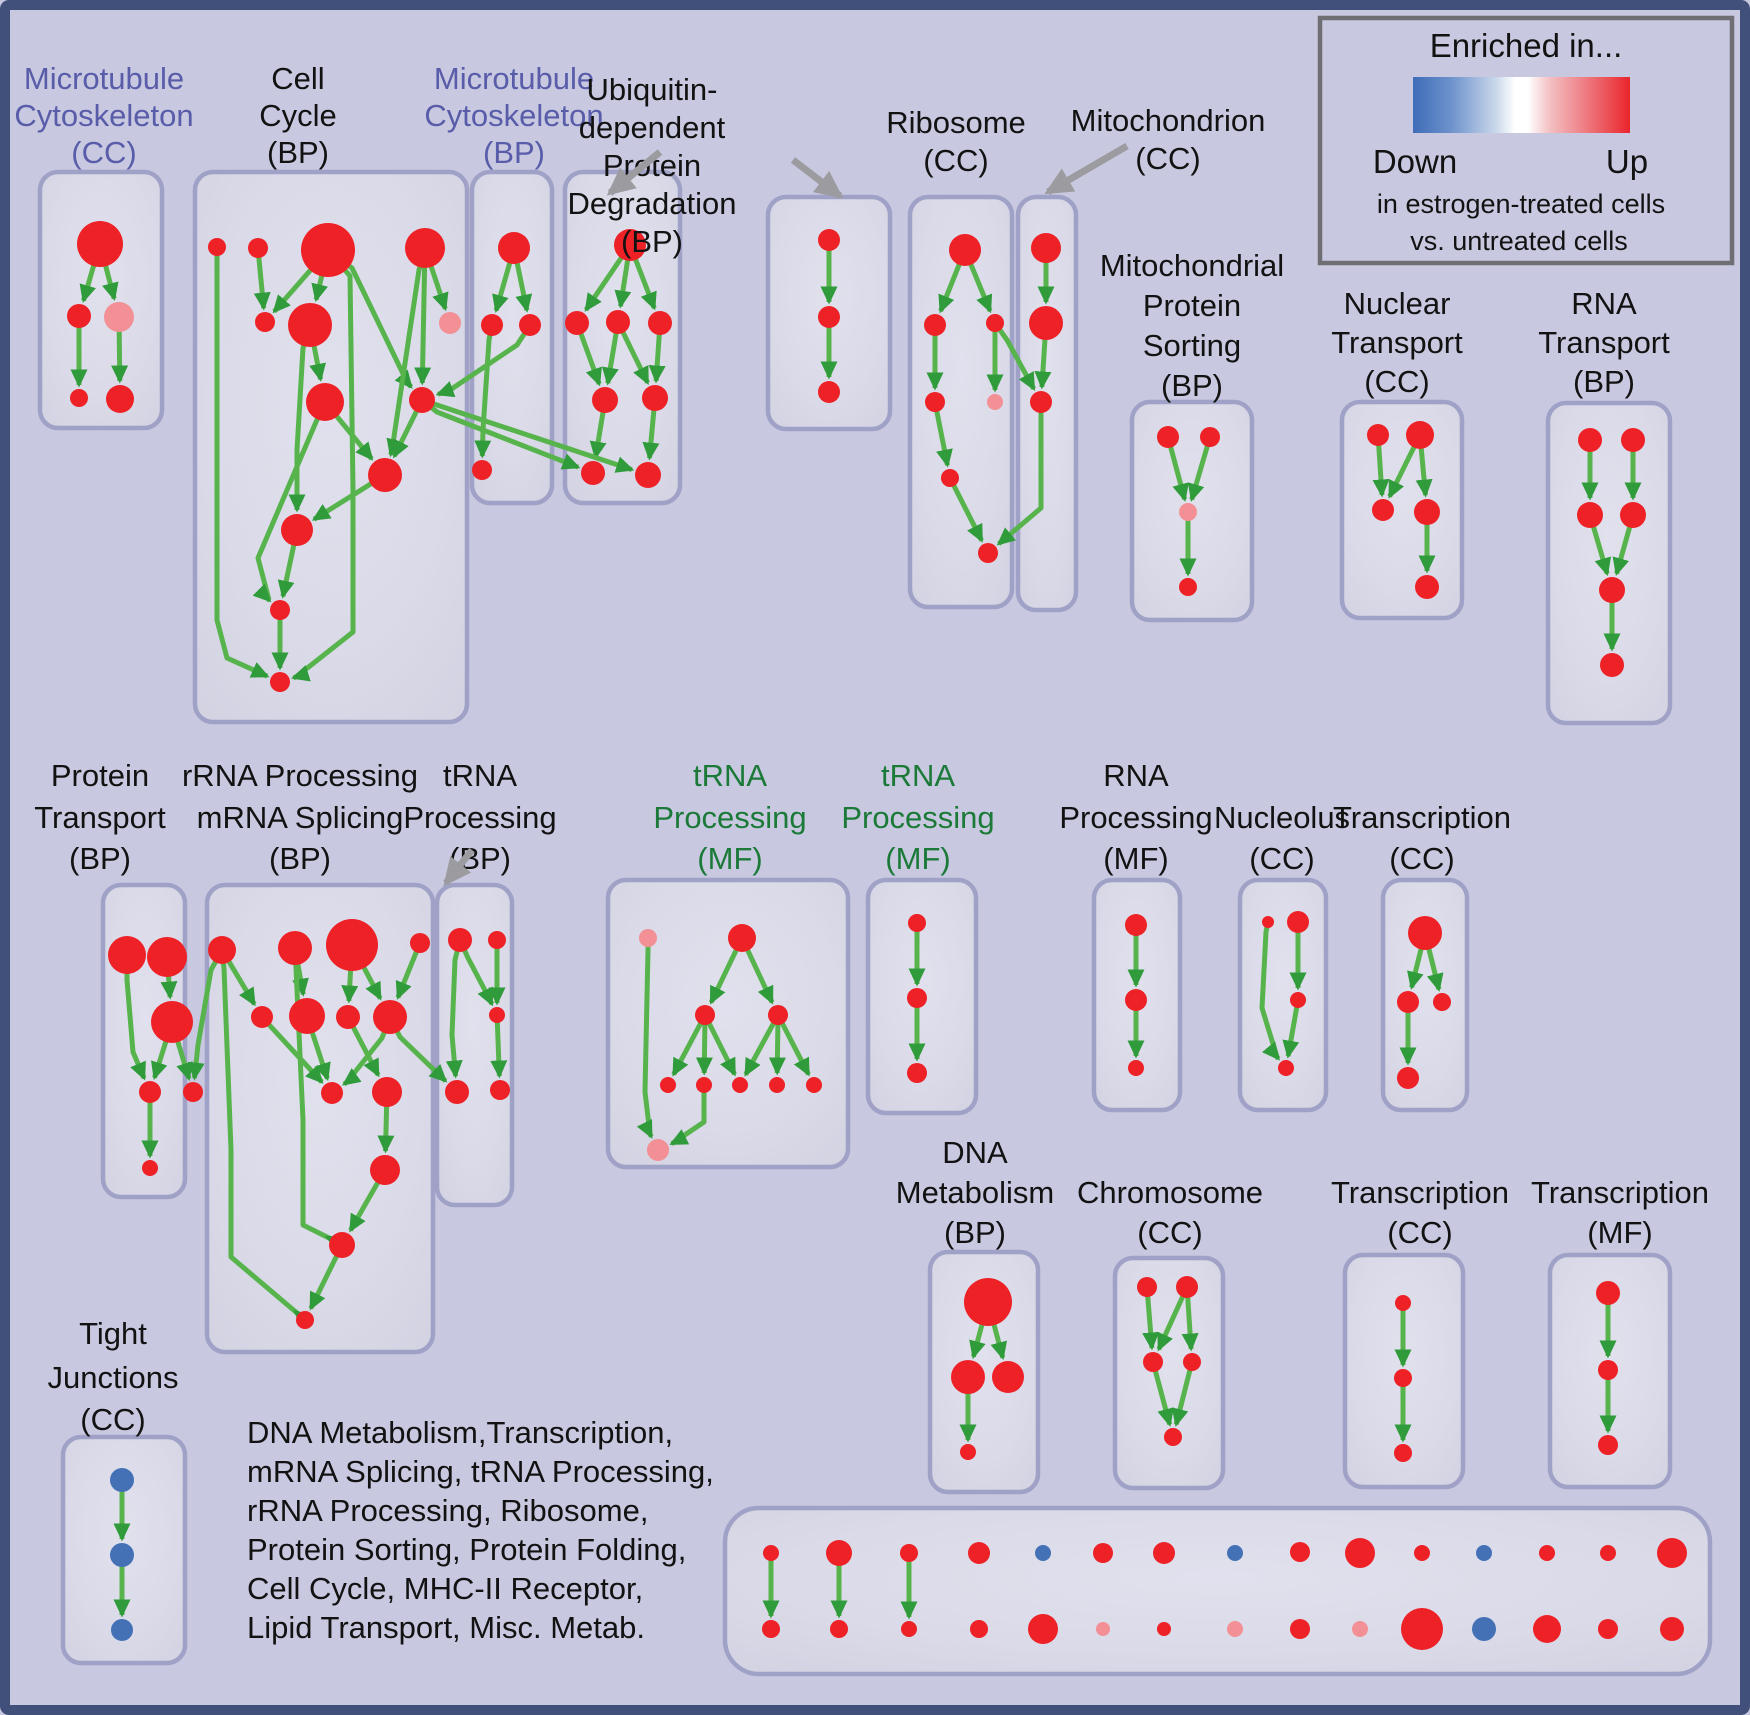 The image size is (1750, 1715). Describe the element at coordinates (103, 152) in the screenshot. I see `cluster-label-microtubule-cytoskeleton-cc: (CC)` at that location.